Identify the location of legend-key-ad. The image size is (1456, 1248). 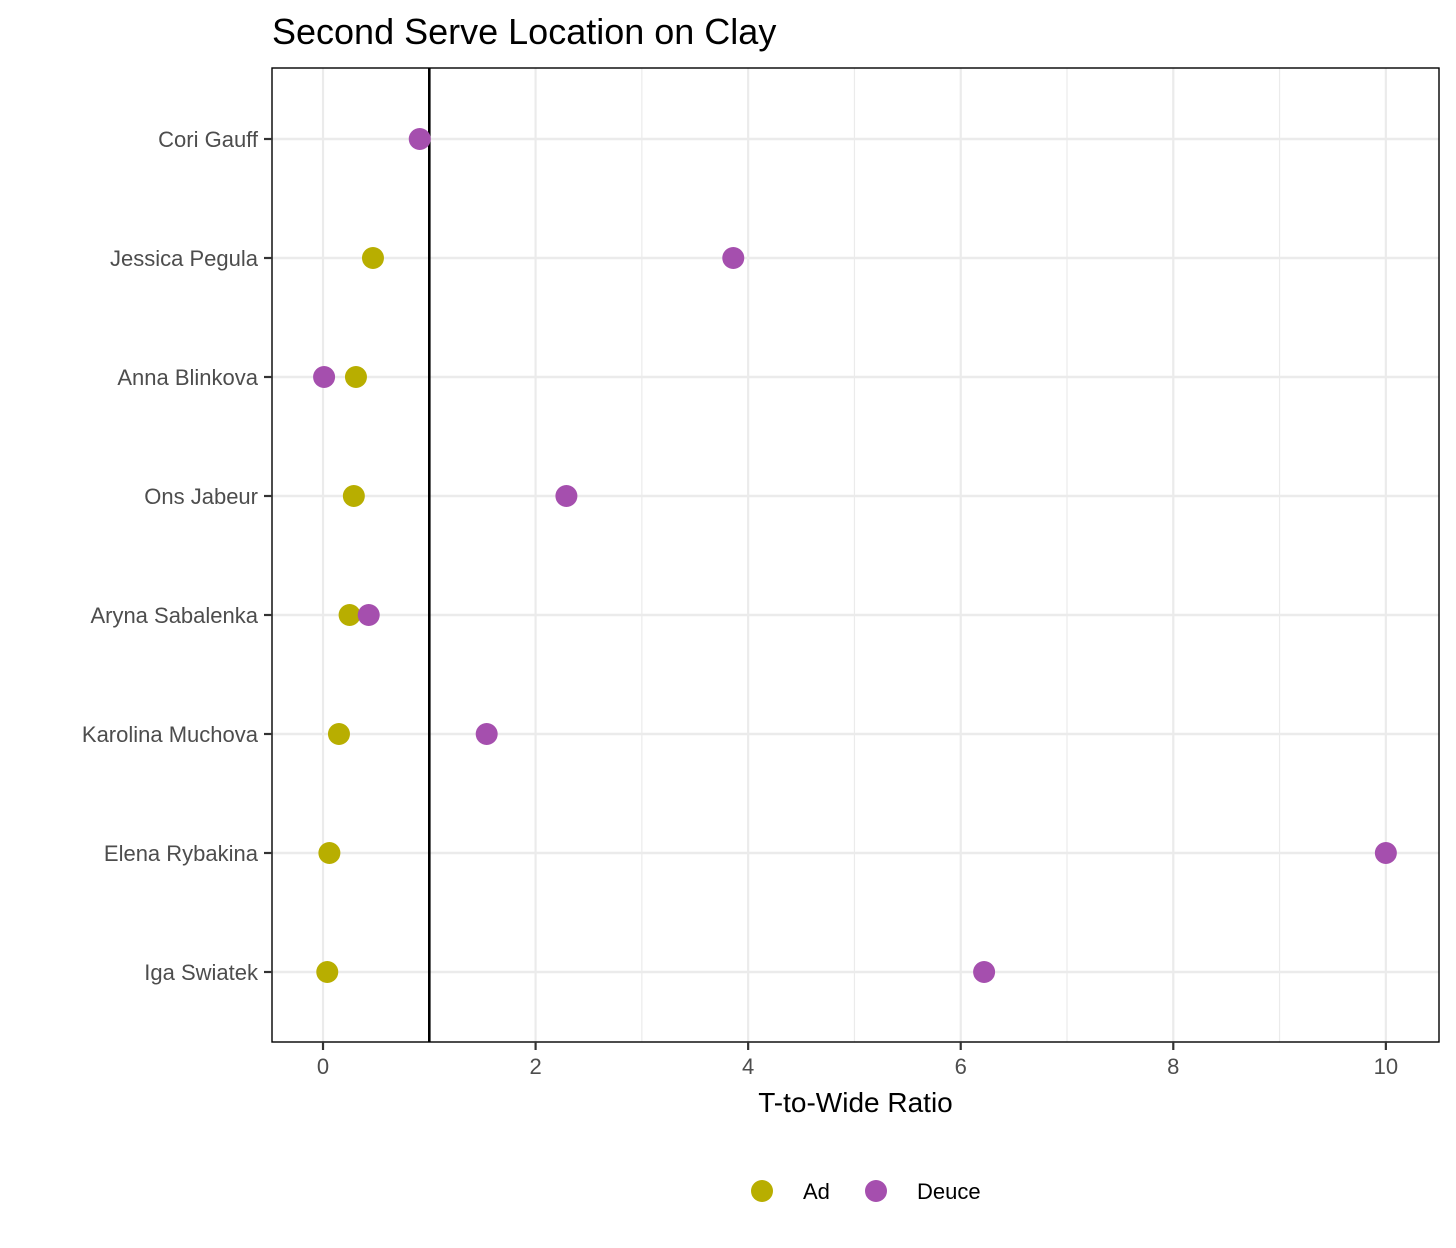
(762, 1191).